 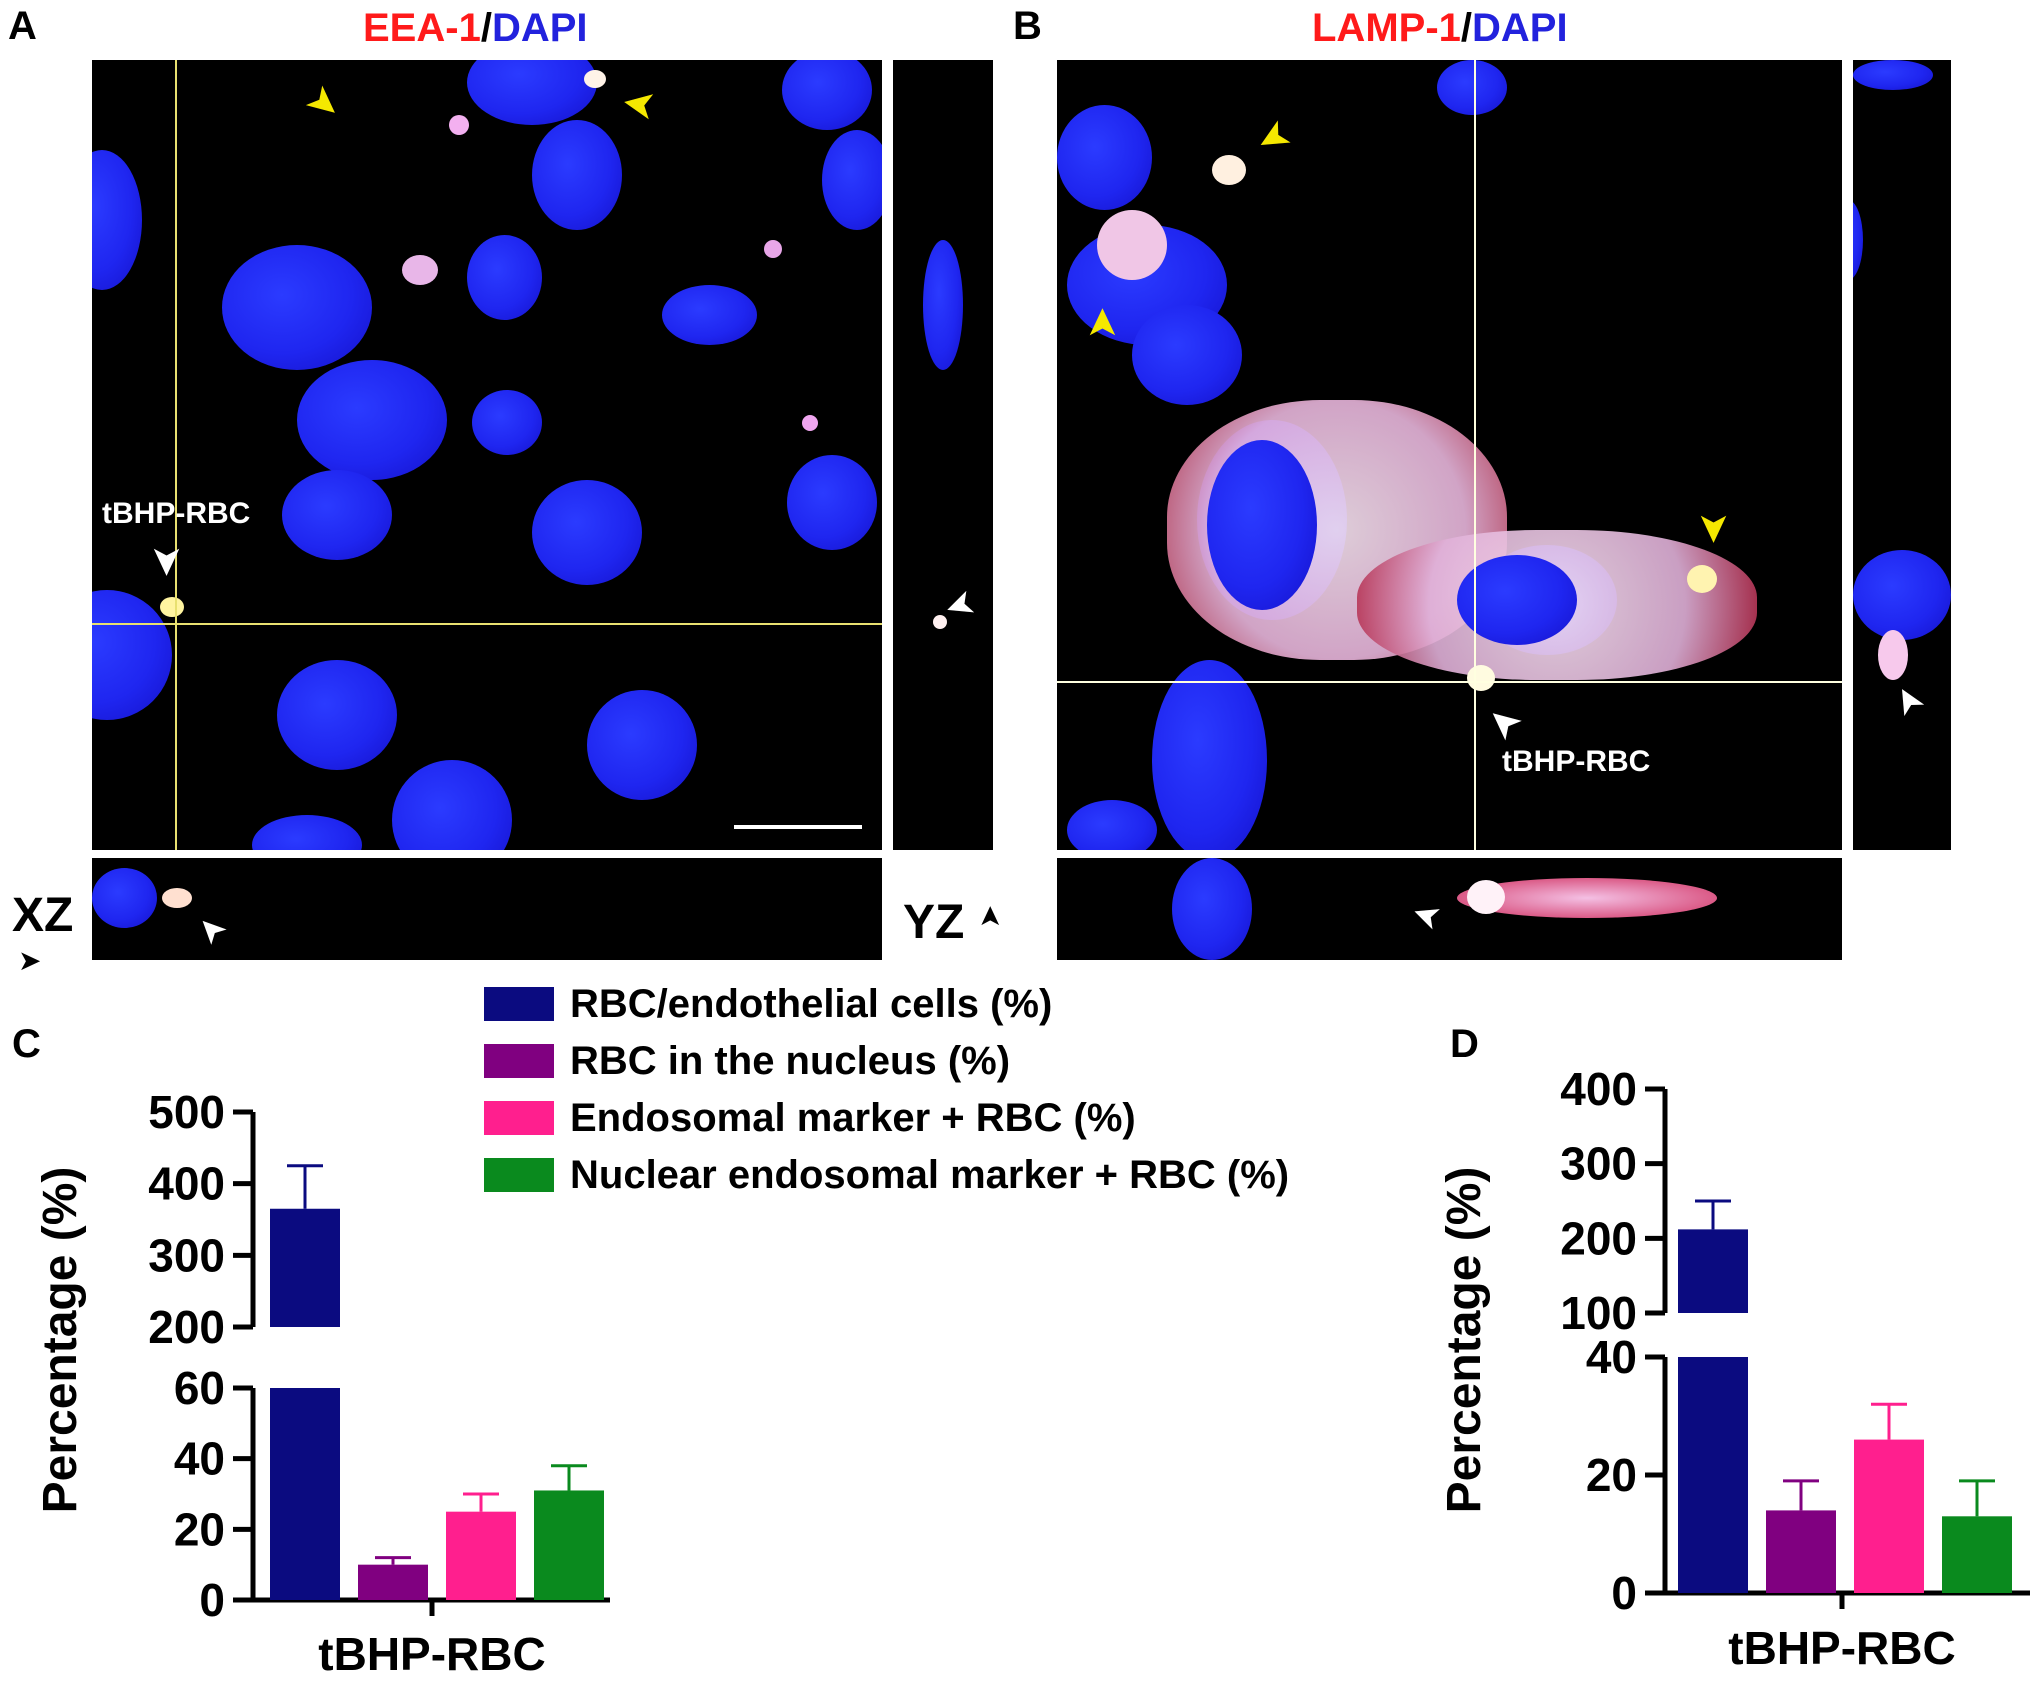 What do you see at coordinates (1735, 1372) in the screenshot?
I see `panel-d-chart: 100 200 300 400 0 20 40 Percentage (%) tBHP-RBC` at bounding box center [1735, 1372].